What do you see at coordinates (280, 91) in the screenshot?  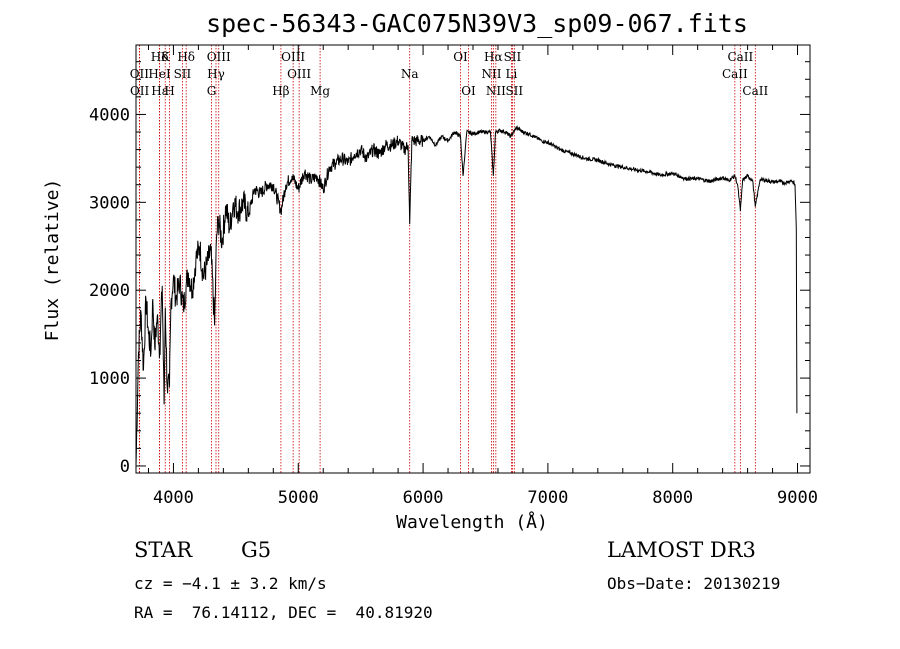 I see `spectral-line-label: Hβ` at bounding box center [280, 91].